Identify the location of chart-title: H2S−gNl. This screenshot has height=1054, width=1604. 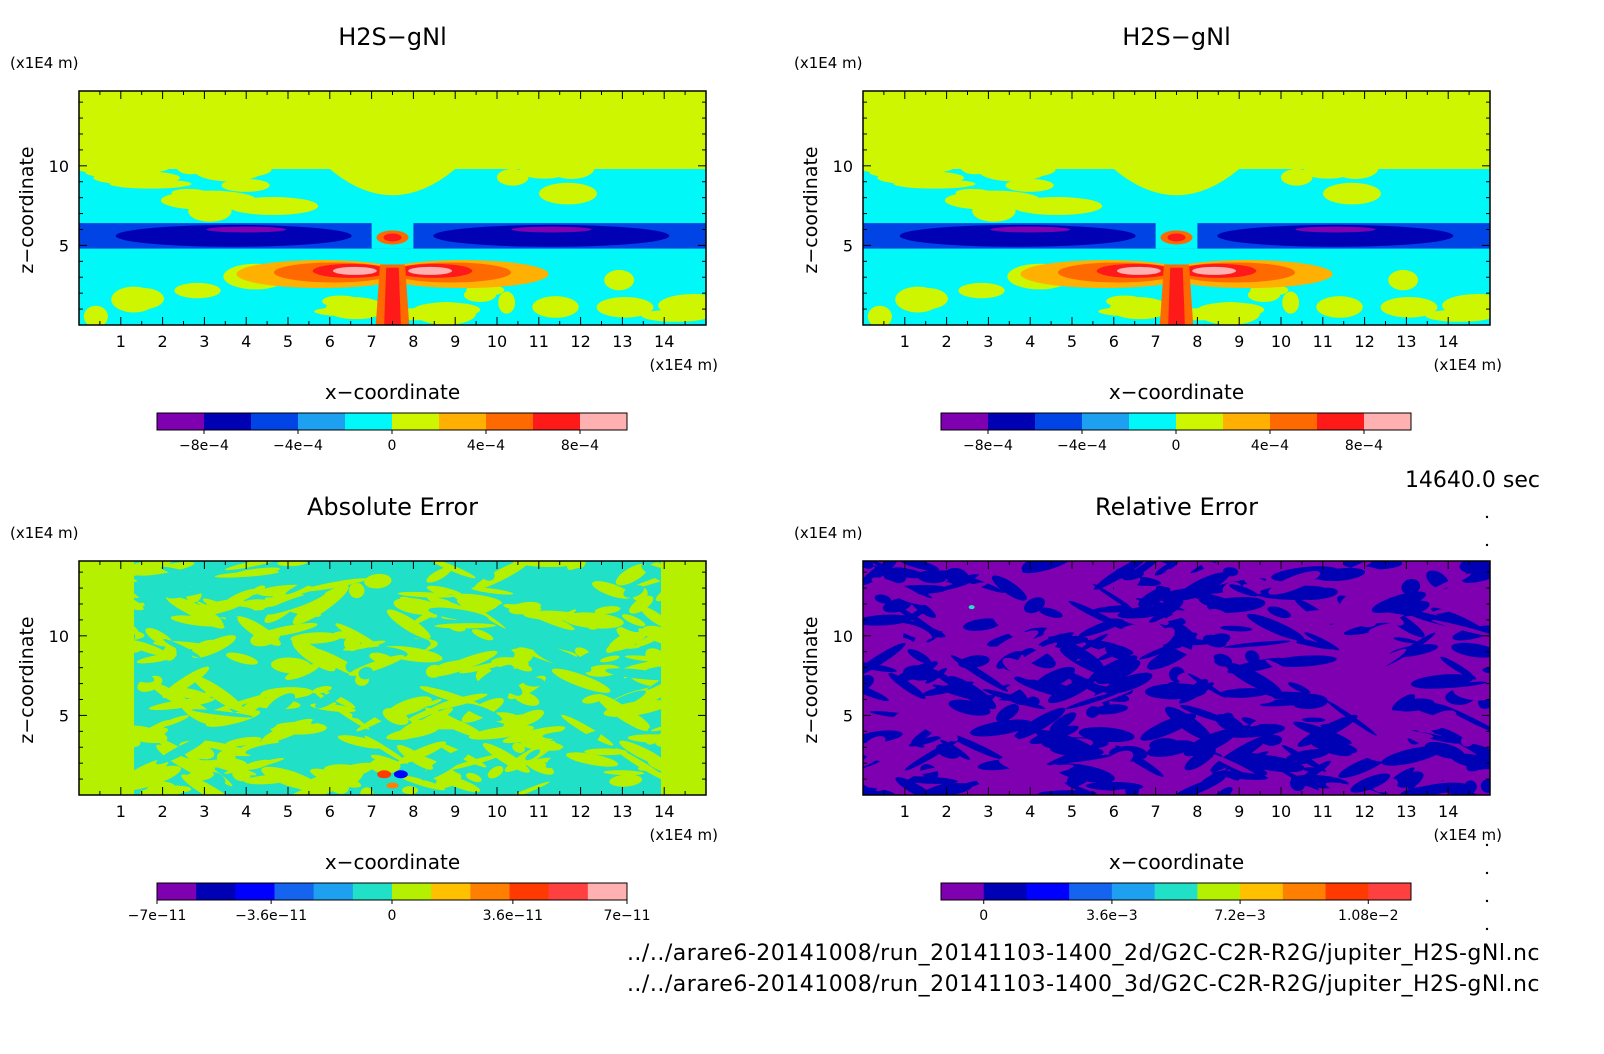
(392, 37).